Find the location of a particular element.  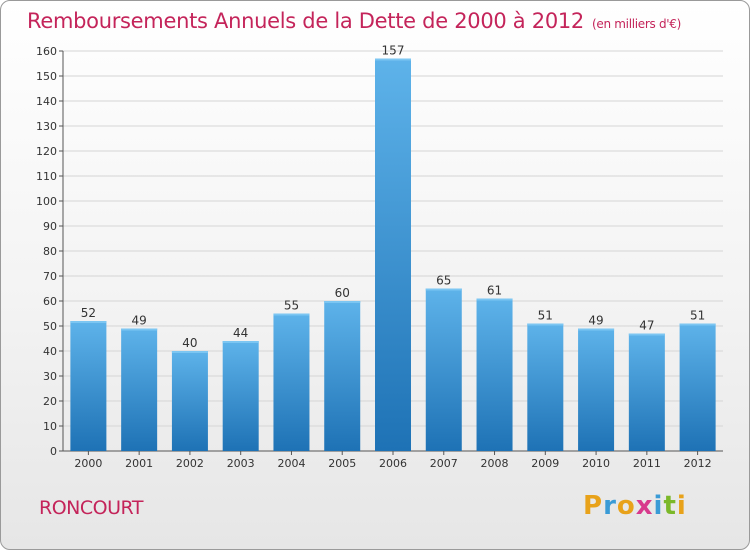

y-tick-label: 110 is located at coordinates (46, 176).